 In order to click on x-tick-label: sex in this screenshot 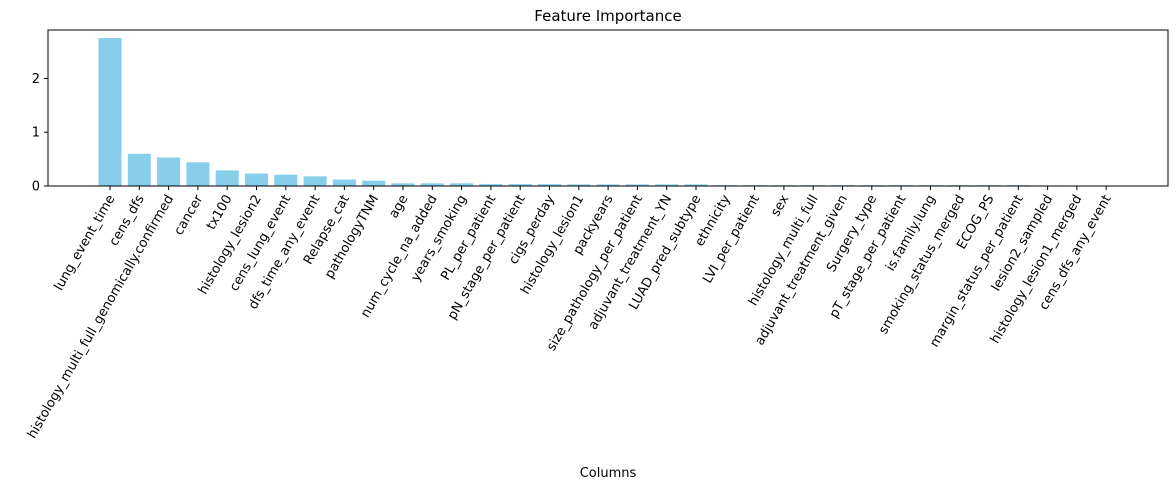, I will do `click(780, 205)`.